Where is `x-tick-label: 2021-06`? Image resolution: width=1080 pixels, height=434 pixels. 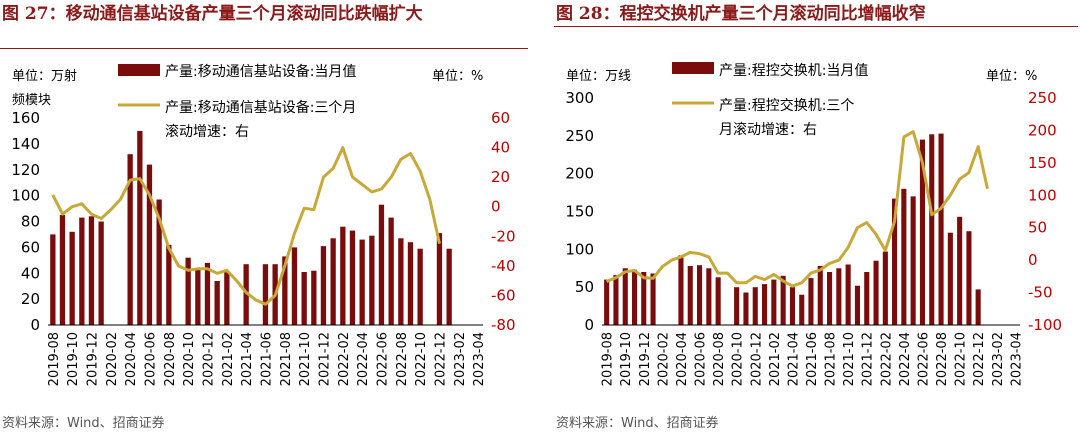 x-tick-label: 2021-06 is located at coordinates (267, 359).